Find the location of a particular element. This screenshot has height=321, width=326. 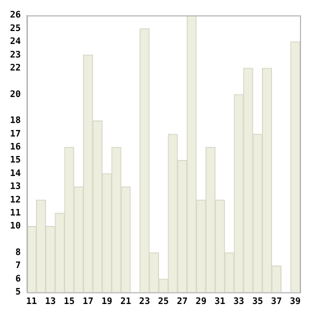

y-tick-label: 25 is located at coordinates (15, 29).